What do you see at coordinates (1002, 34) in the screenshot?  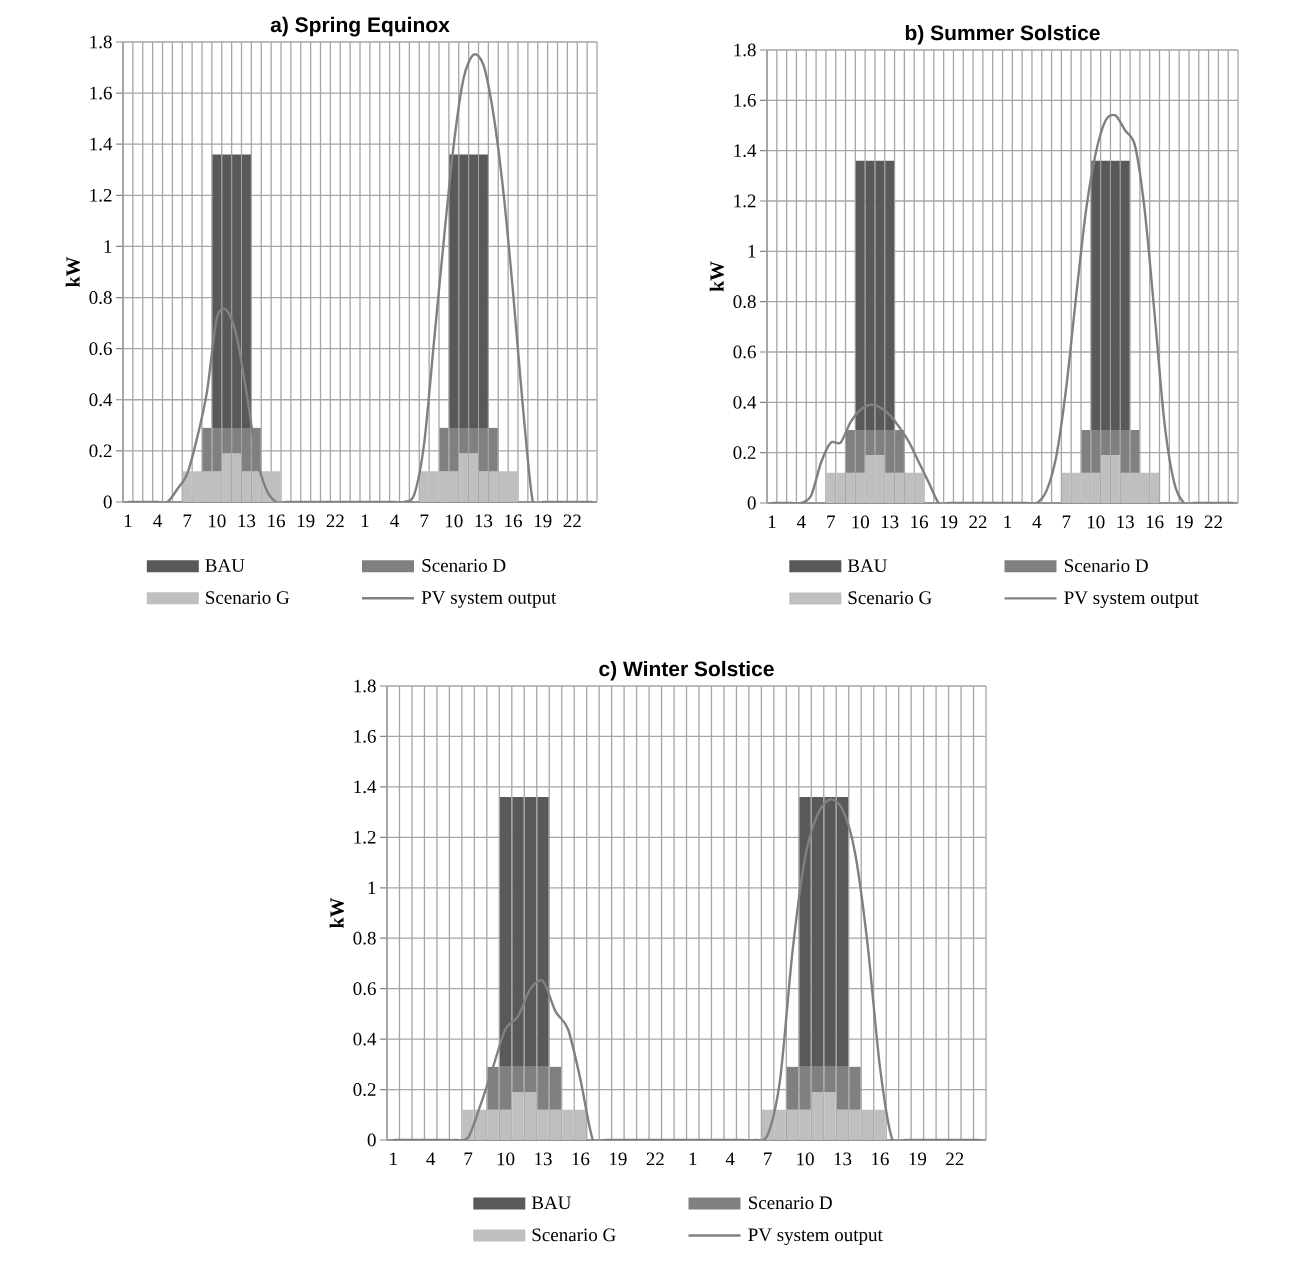 I see `chart-title: b) Summer Solstice` at bounding box center [1002, 34].